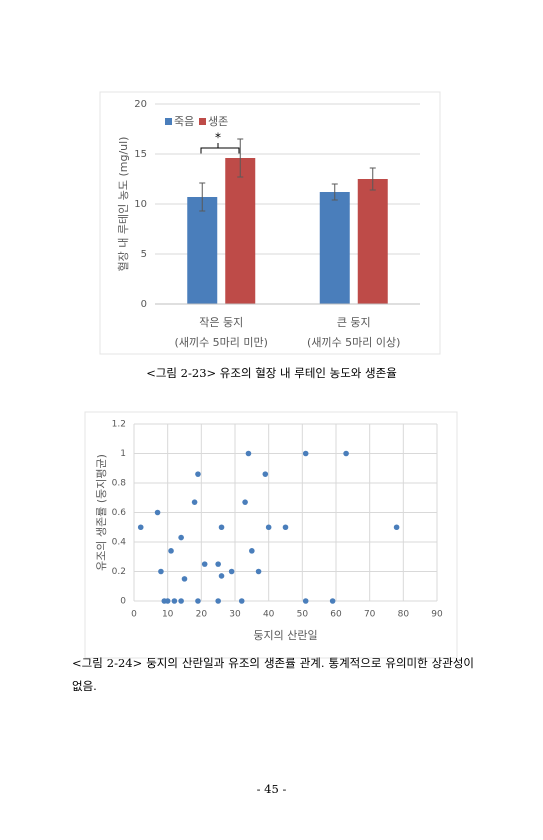 This screenshot has width=543, height=840. Describe the element at coordinates (303, 615) in the screenshot. I see `x-tick-label: 50` at that location.